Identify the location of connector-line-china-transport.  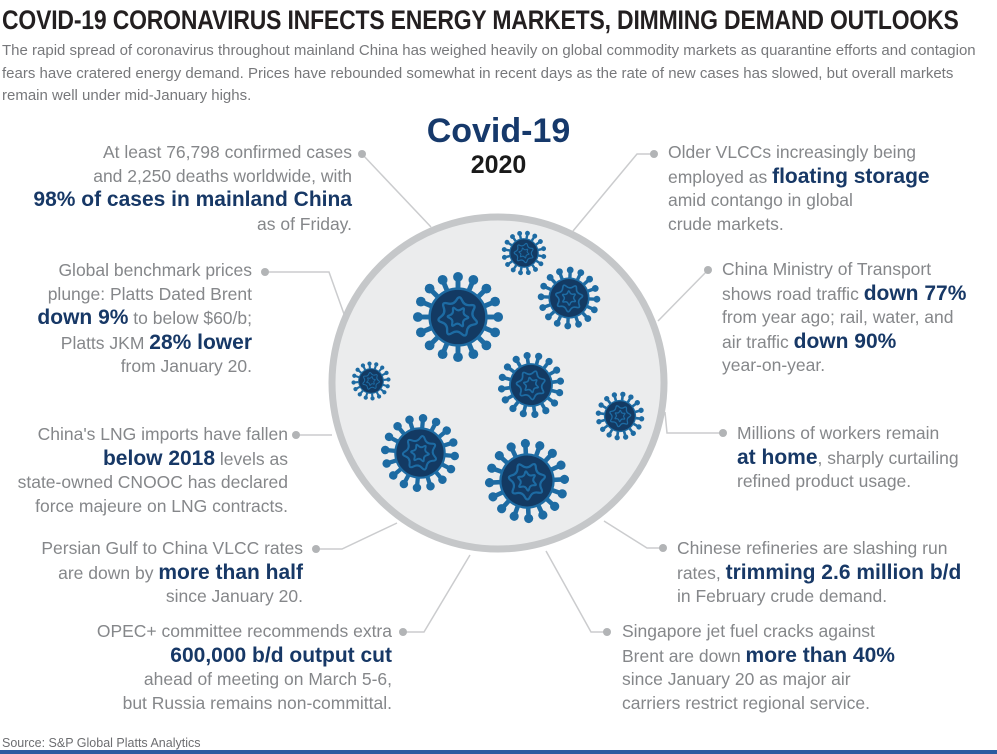
(683, 295).